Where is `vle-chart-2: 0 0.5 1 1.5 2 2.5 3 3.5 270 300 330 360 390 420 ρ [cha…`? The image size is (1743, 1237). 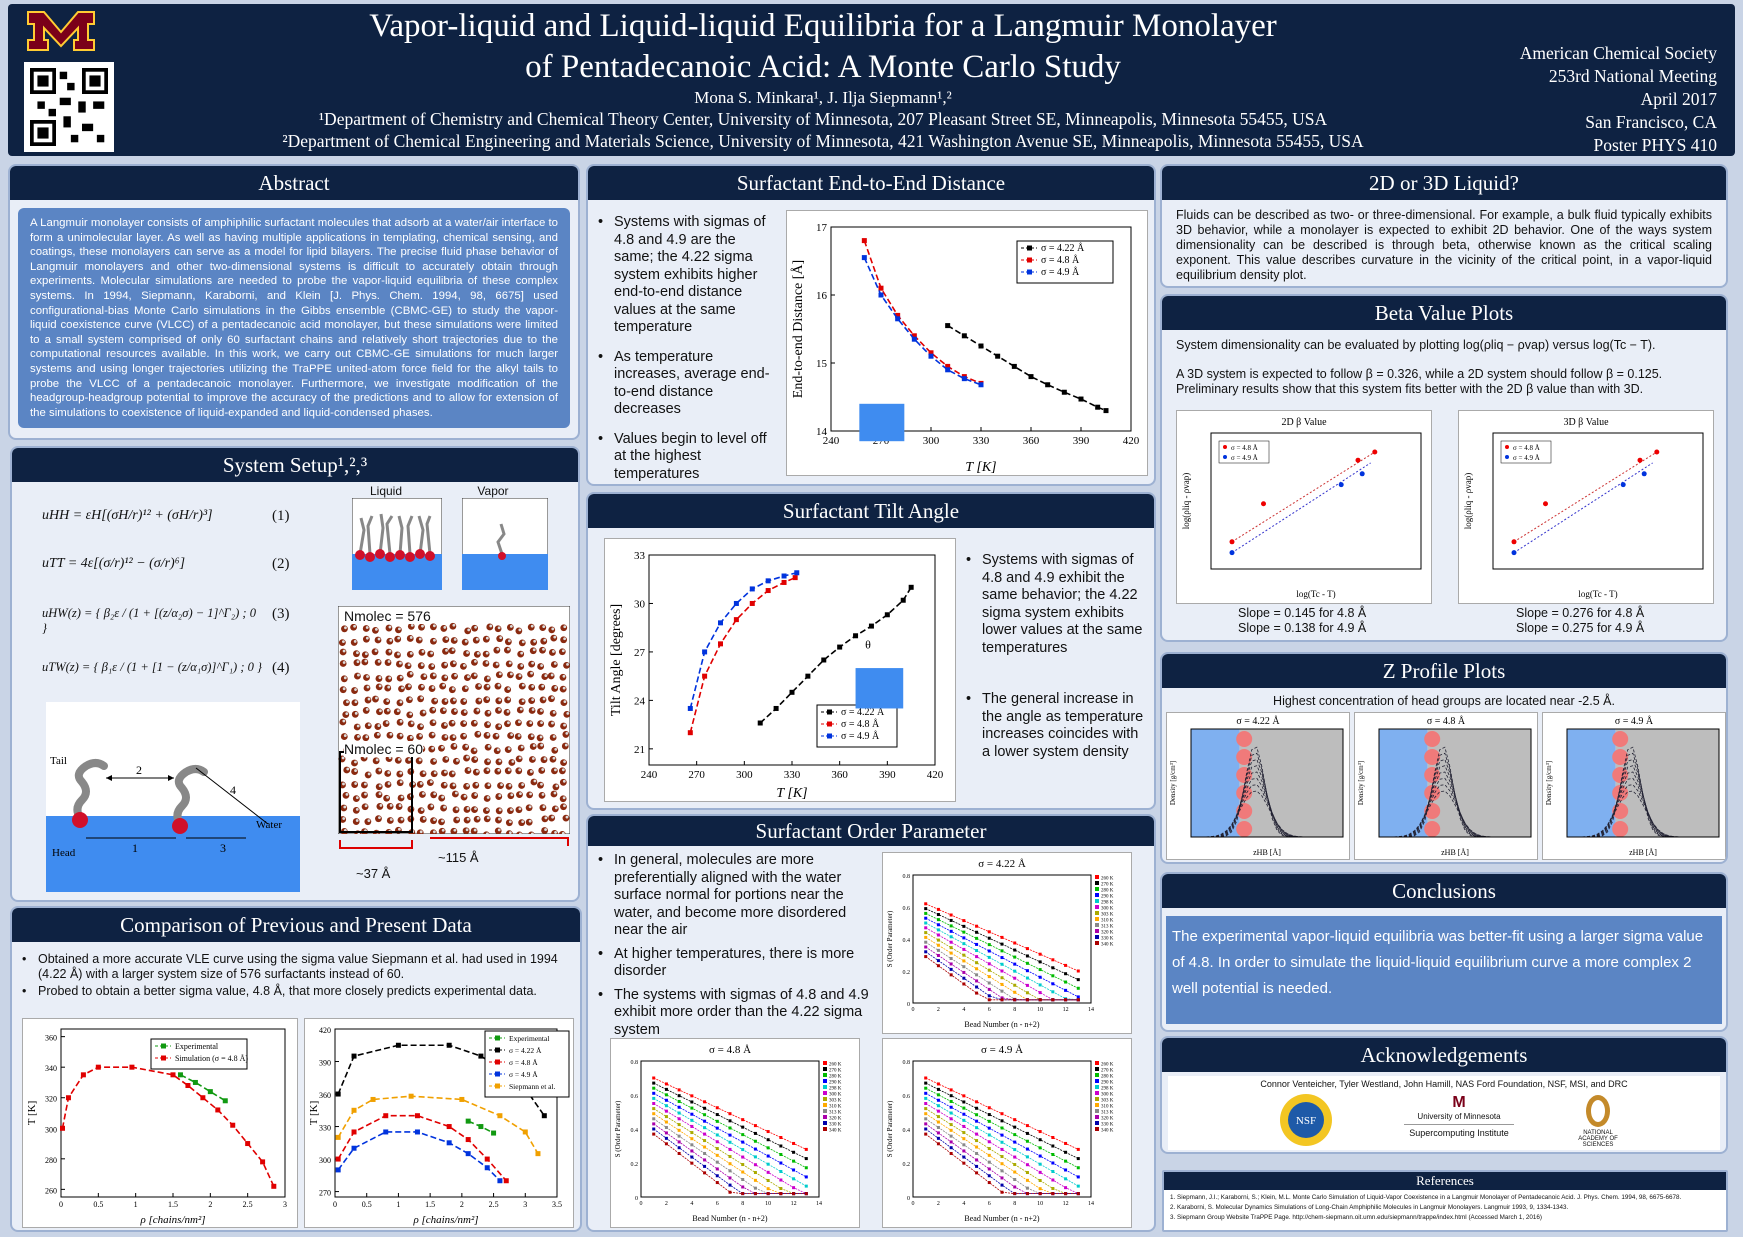 vle-chart-2: 0 0.5 1 1.5 2 2.5 3 3.5 270 300 330 360 390 420 ρ [cha… is located at coordinates (439, 1123).